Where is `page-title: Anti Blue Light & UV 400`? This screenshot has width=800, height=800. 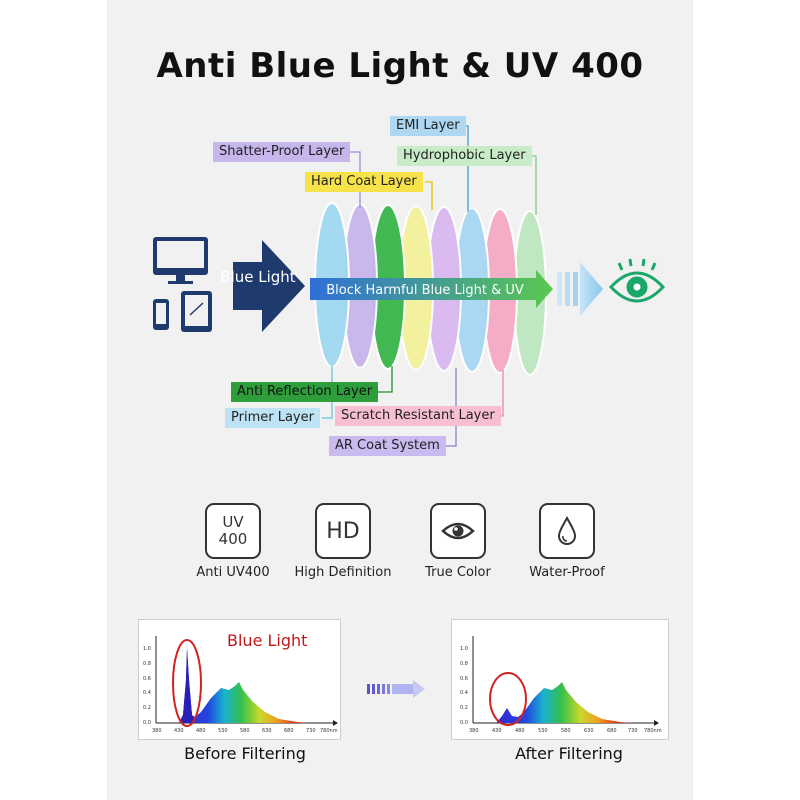
page-title: Anti Blue Light & UV 400 is located at coordinates (400, 66).